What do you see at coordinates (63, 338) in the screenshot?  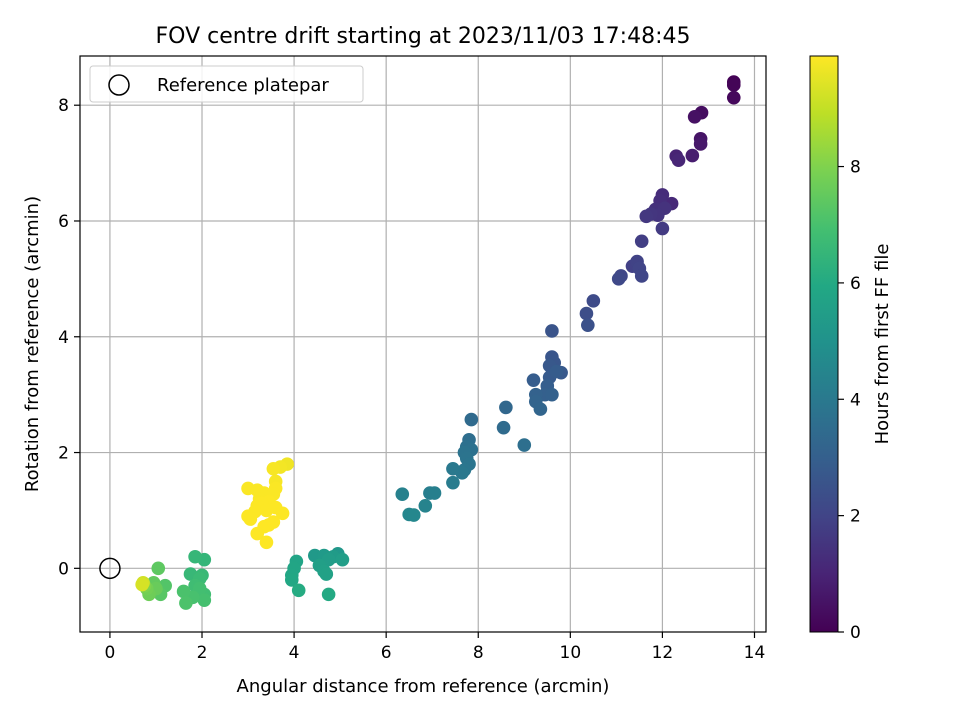 I see `y-tick-label: 4` at bounding box center [63, 338].